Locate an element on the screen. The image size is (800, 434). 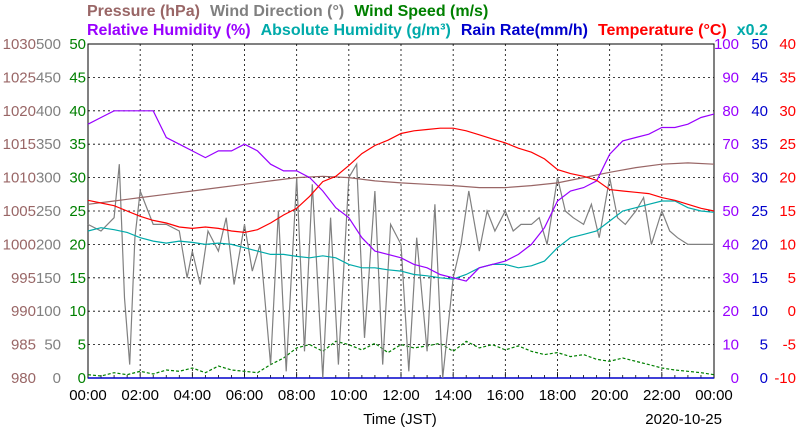
wind_speed-tick-label: 45 is located at coordinates (77, 77).